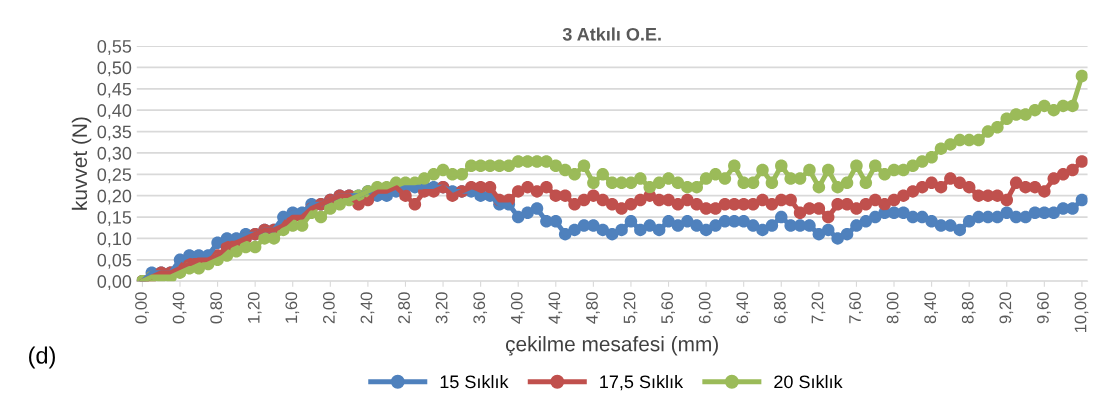 The image size is (1103, 404). I want to click on x-tick-label: 2,00, so click(329, 308).